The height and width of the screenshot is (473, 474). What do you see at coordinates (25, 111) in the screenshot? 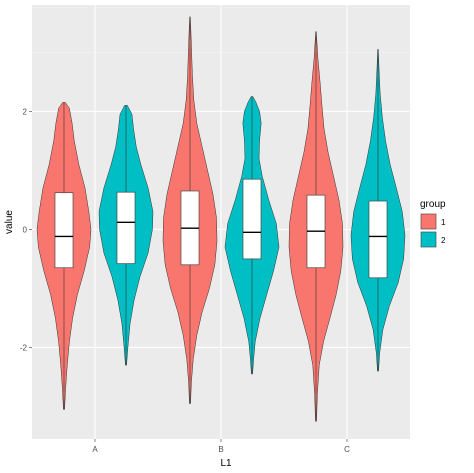
I see `y-tick-label: 2` at bounding box center [25, 111].